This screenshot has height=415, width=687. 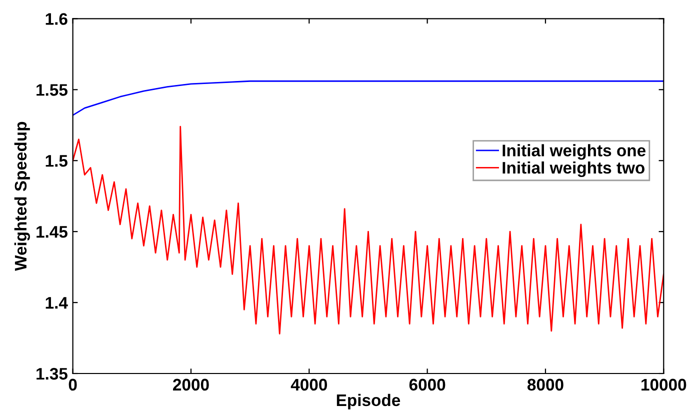 I want to click on x-tick-label: 0, so click(x=72, y=384).